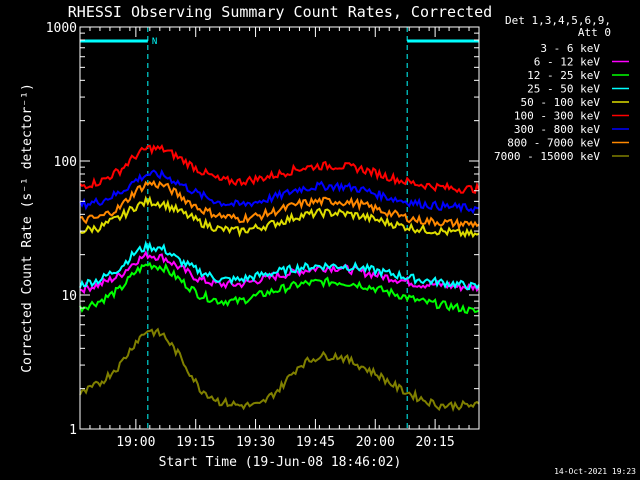  I want to click on y-tick-label: 1000, so click(61, 28).